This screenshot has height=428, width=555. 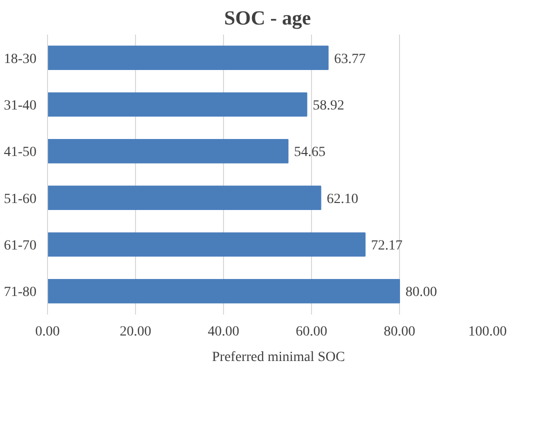 I want to click on y-tick-label: 31-40, so click(x=20, y=106).